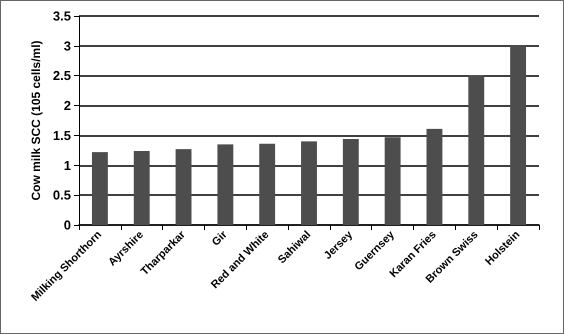 This screenshot has height=334, width=564. What do you see at coordinates (61, 135) in the screenshot?
I see `y-tick-label: 1.5` at bounding box center [61, 135].